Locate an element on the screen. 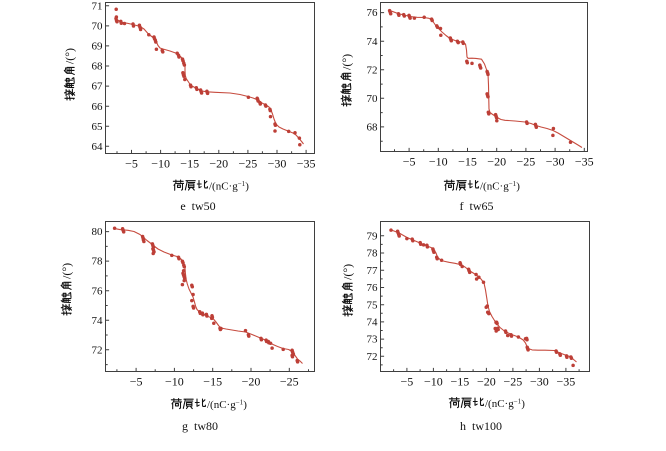  svg-text: 69 is located at coordinates (98, 47).